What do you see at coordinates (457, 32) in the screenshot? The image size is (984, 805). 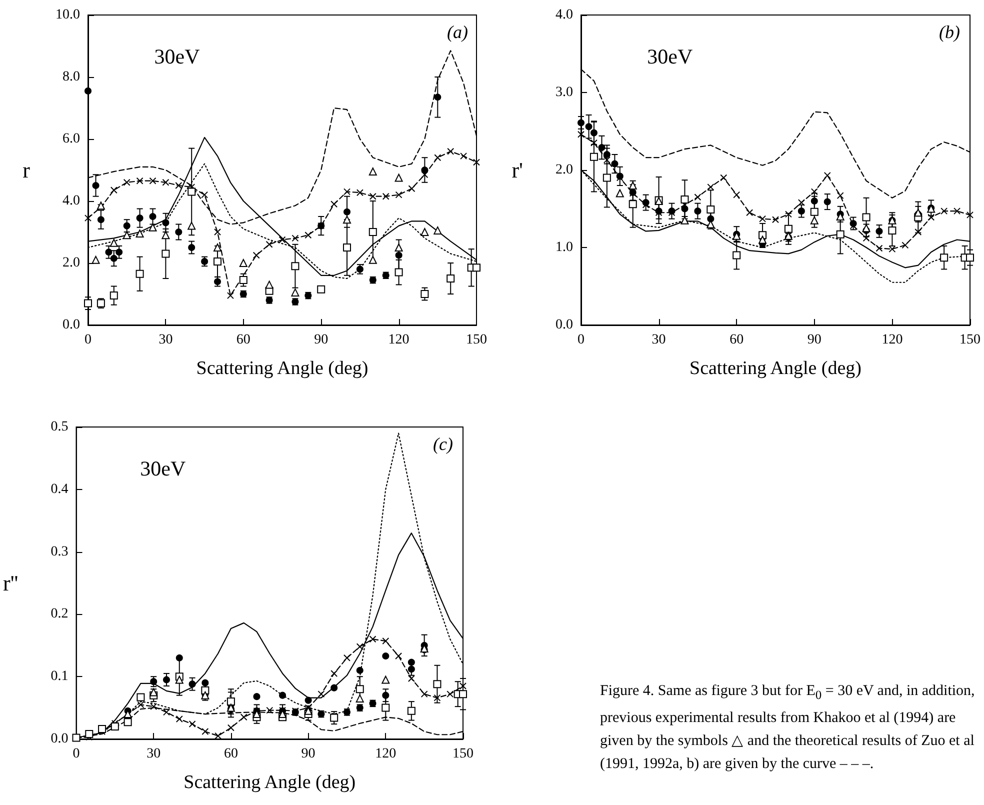 I see `annotation: (a)` at bounding box center [457, 32].